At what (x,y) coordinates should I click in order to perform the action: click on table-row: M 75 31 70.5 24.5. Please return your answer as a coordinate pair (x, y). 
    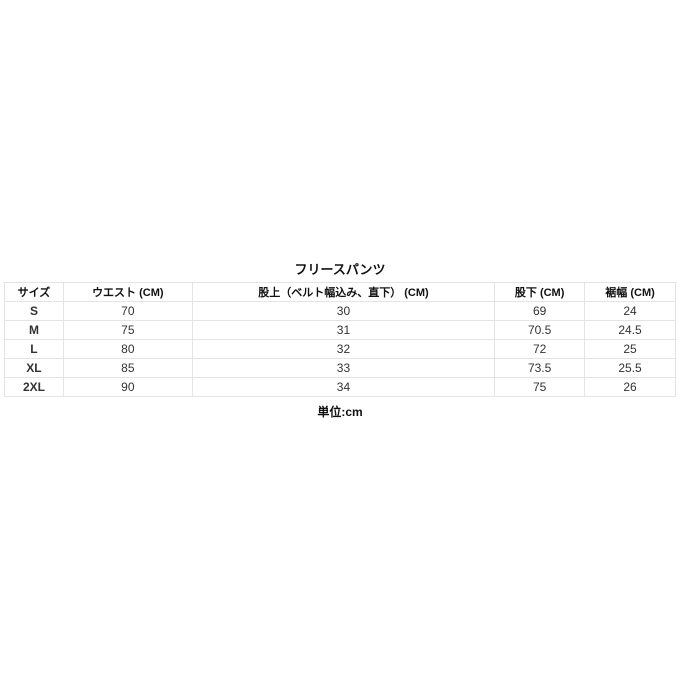
    Looking at the image, I should click on (340, 330).